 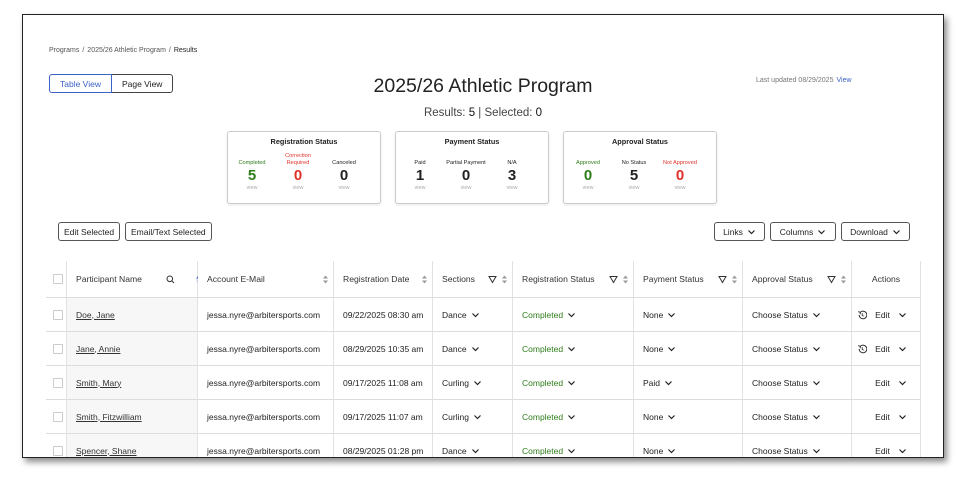 I want to click on participant-link: Spencer, Shane, so click(x=106, y=450).